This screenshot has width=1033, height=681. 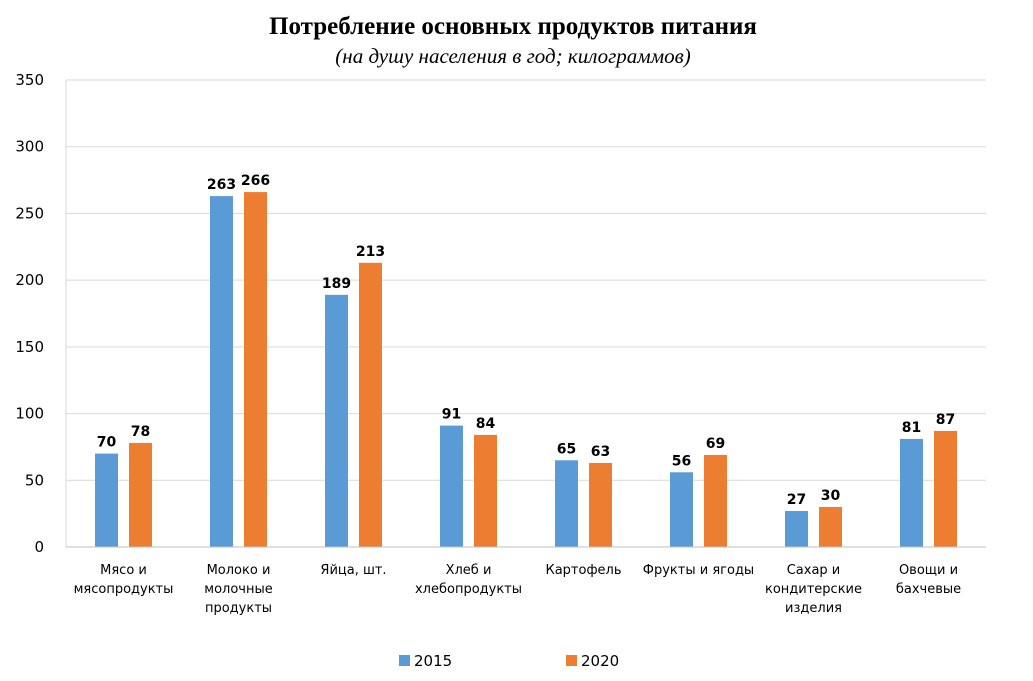 I want to click on data-label: 56, so click(x=681, y=461).